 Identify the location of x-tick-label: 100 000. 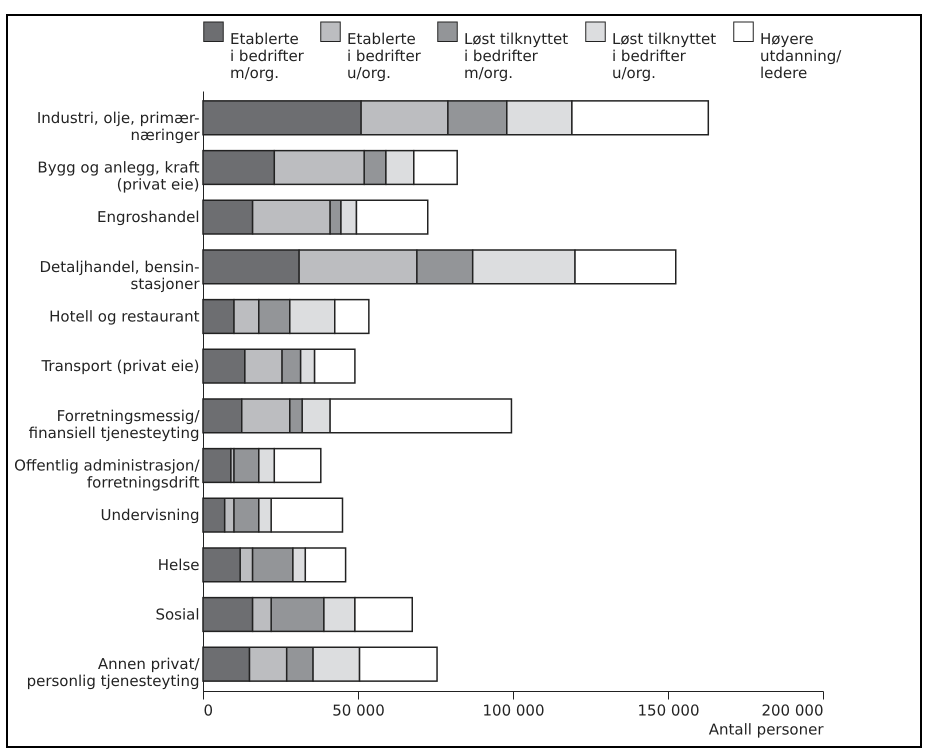
(513, 711).